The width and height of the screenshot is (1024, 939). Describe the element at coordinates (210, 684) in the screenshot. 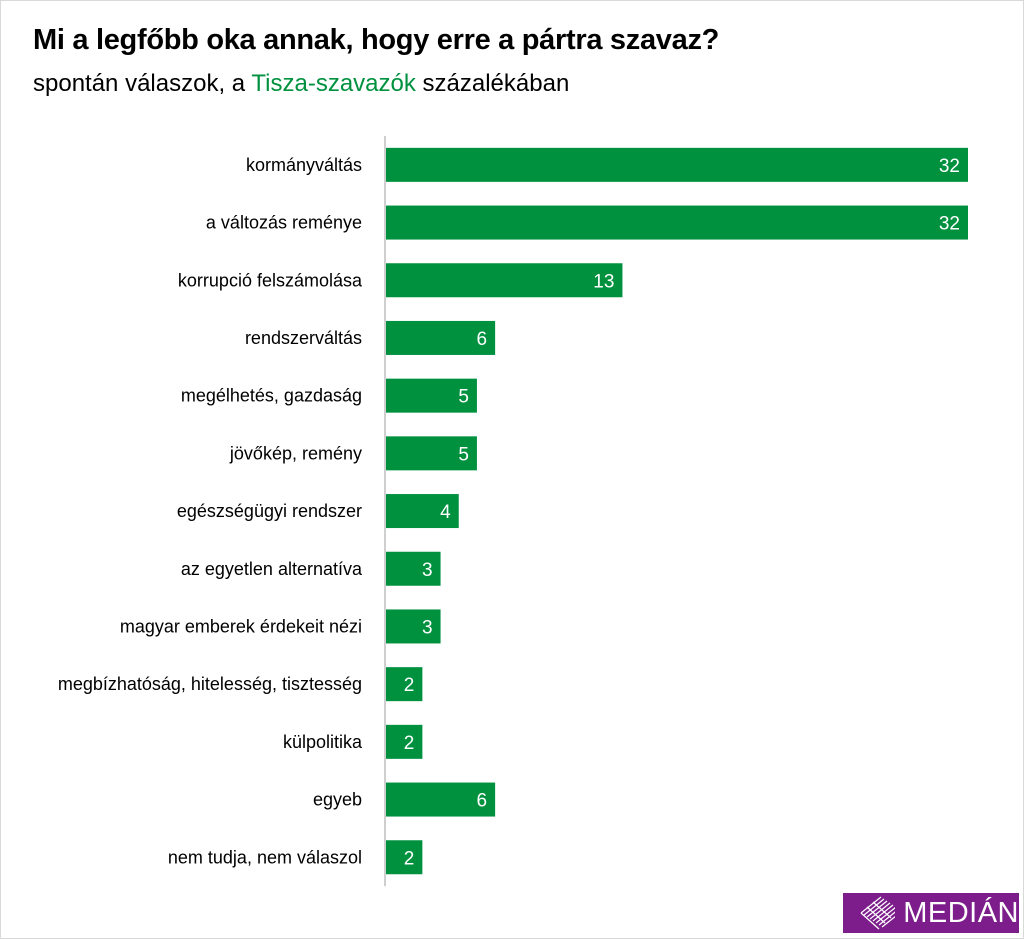

I see `category-label: megbízhatóság, hitelesség, tisztesség` at that location.